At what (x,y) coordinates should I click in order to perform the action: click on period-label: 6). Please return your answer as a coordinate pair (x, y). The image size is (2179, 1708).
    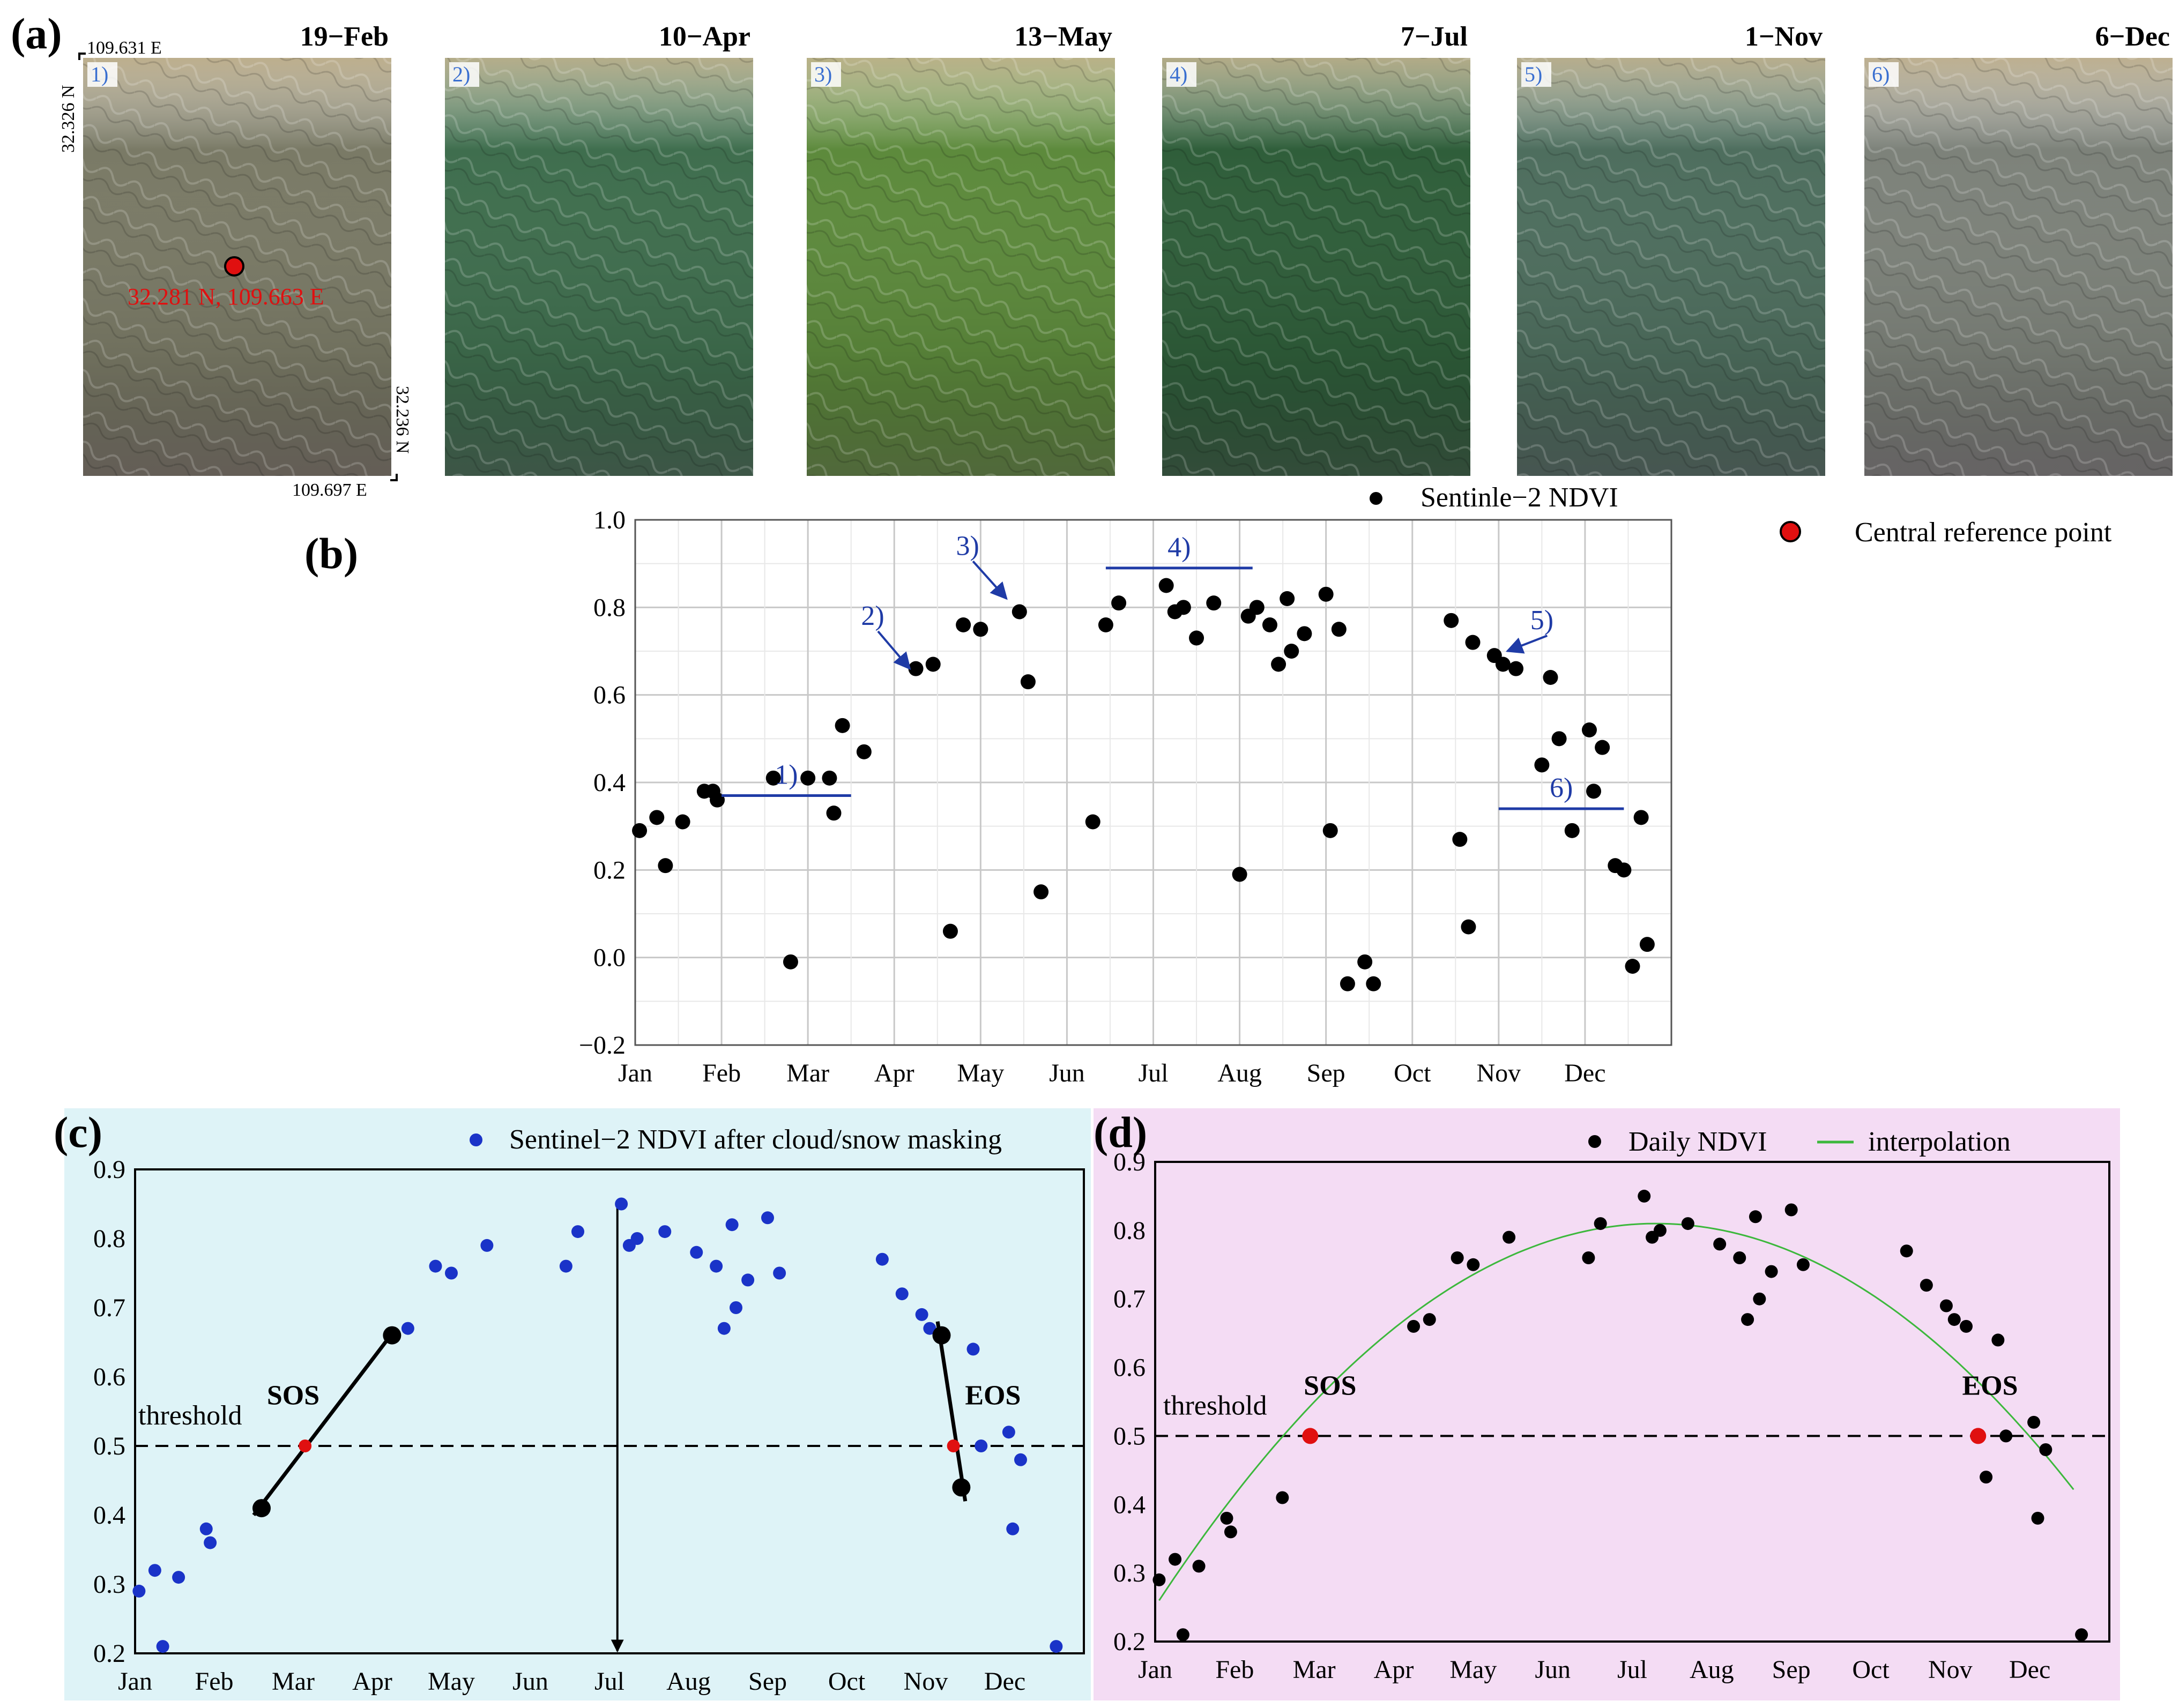
    Looking at the image, I should click on (1561, 788).